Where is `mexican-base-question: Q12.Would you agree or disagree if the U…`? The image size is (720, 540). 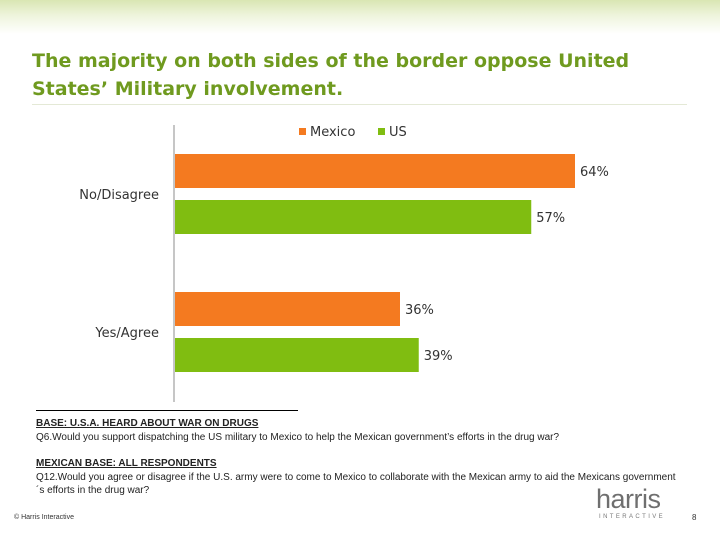
mexican-base-question: Q12.Would you agree or disagree if the U… is located at coordinates (356, 484).